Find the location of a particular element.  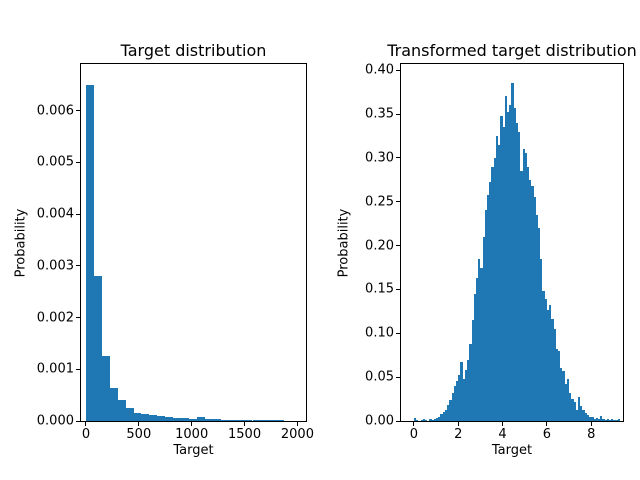

x-axis-label: Target is located at coordinates (512, 450).